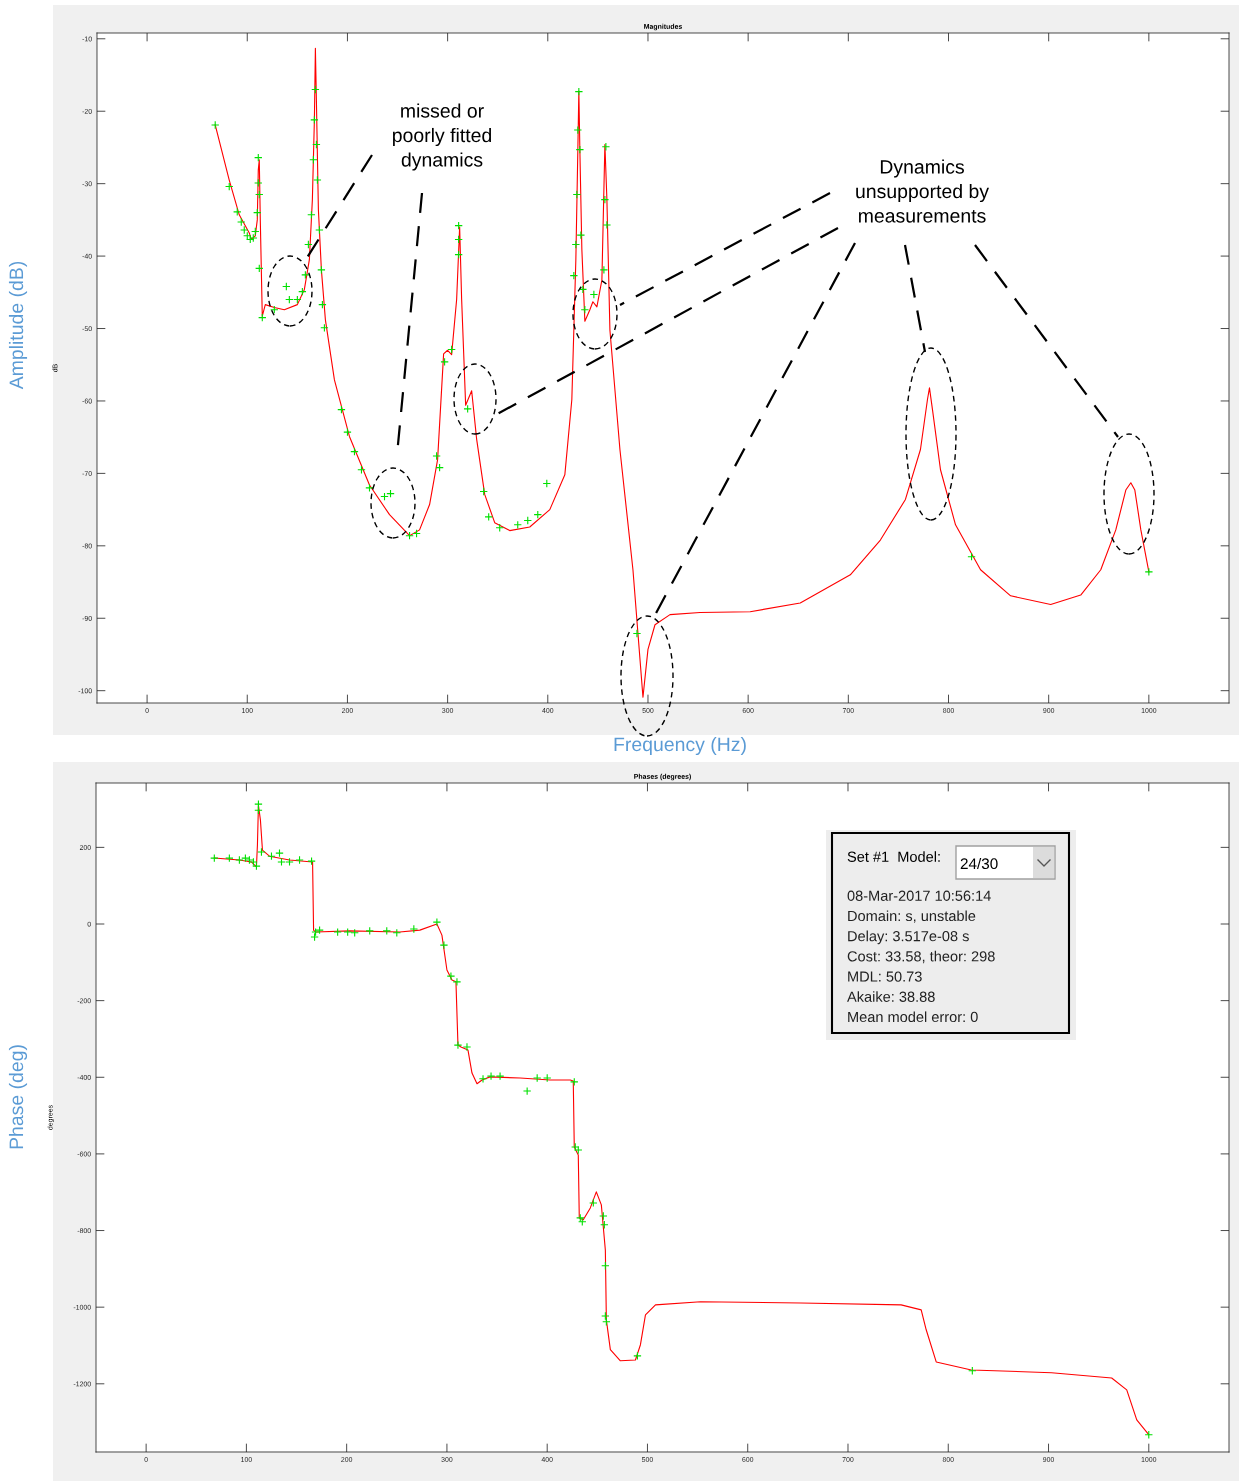 Image resolution: width=1239 pixels, height=1481 pixels. Describe the element at coordinates (919, 895) in the screenshot. I see `annotation: 08-Mar-2017 10:56:14` at that location.